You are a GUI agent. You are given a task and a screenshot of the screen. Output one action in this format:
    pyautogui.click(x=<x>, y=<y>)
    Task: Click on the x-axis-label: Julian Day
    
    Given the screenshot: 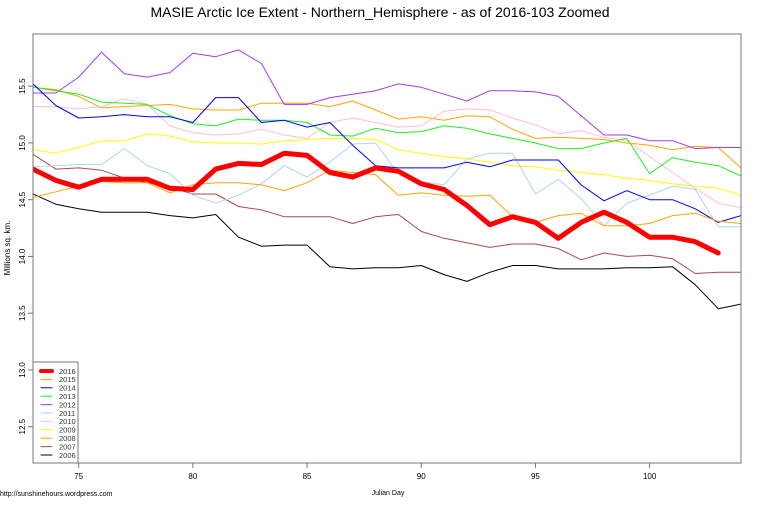 What is the action you would take?
    pyautogui.click(x=388, y=493)
    